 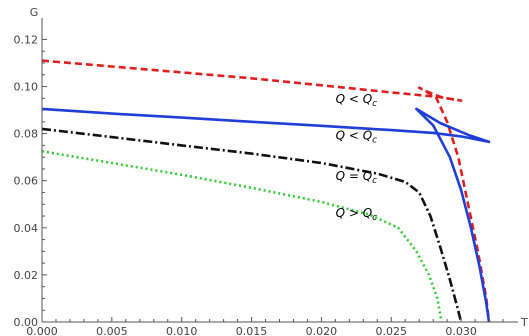 I want to click on annotation-layer: Q < Qc Q < Qc Q = Qc Q > Qc, so click(x=357, y=157).